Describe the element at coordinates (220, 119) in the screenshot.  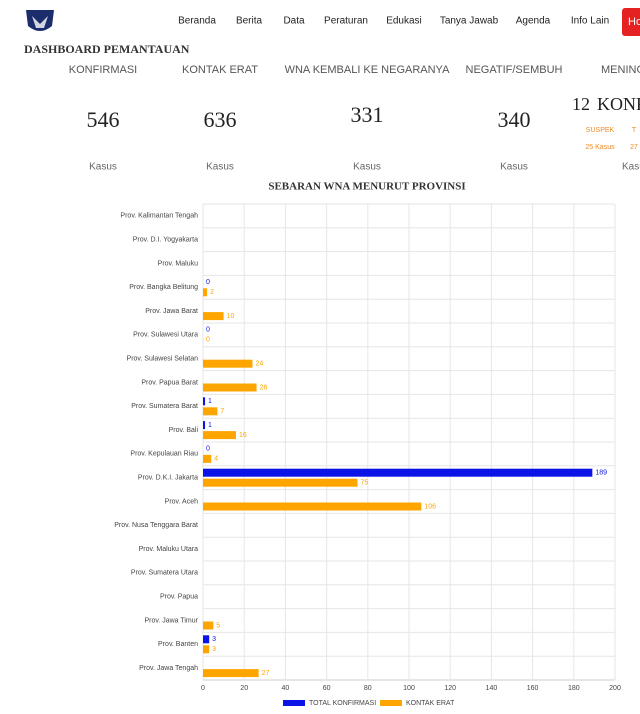
I see `stat-value: 636` at that location.